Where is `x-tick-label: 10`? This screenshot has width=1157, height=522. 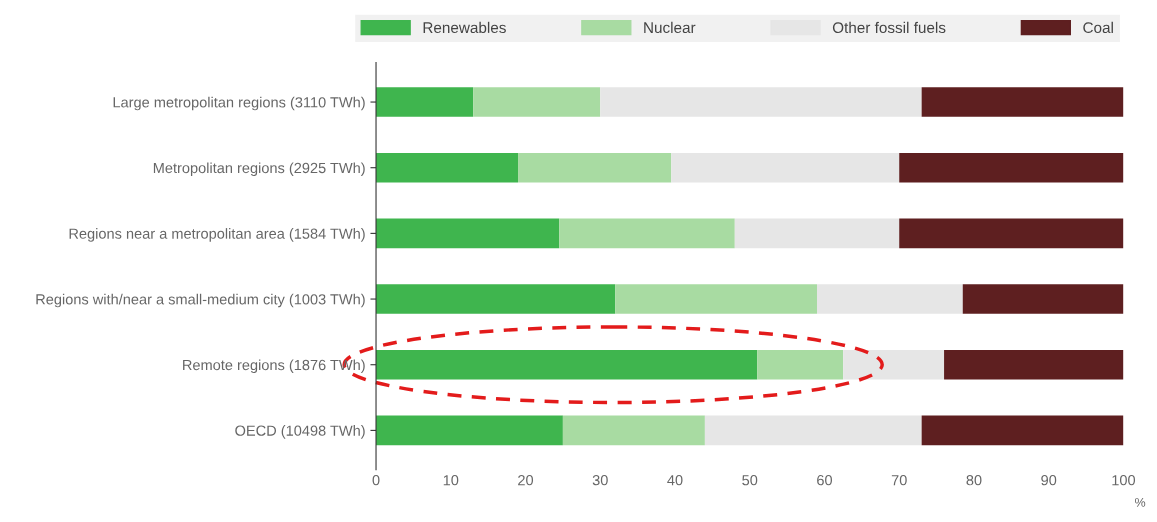 x-tick-label: 10 is located at coordinates (451, 480).